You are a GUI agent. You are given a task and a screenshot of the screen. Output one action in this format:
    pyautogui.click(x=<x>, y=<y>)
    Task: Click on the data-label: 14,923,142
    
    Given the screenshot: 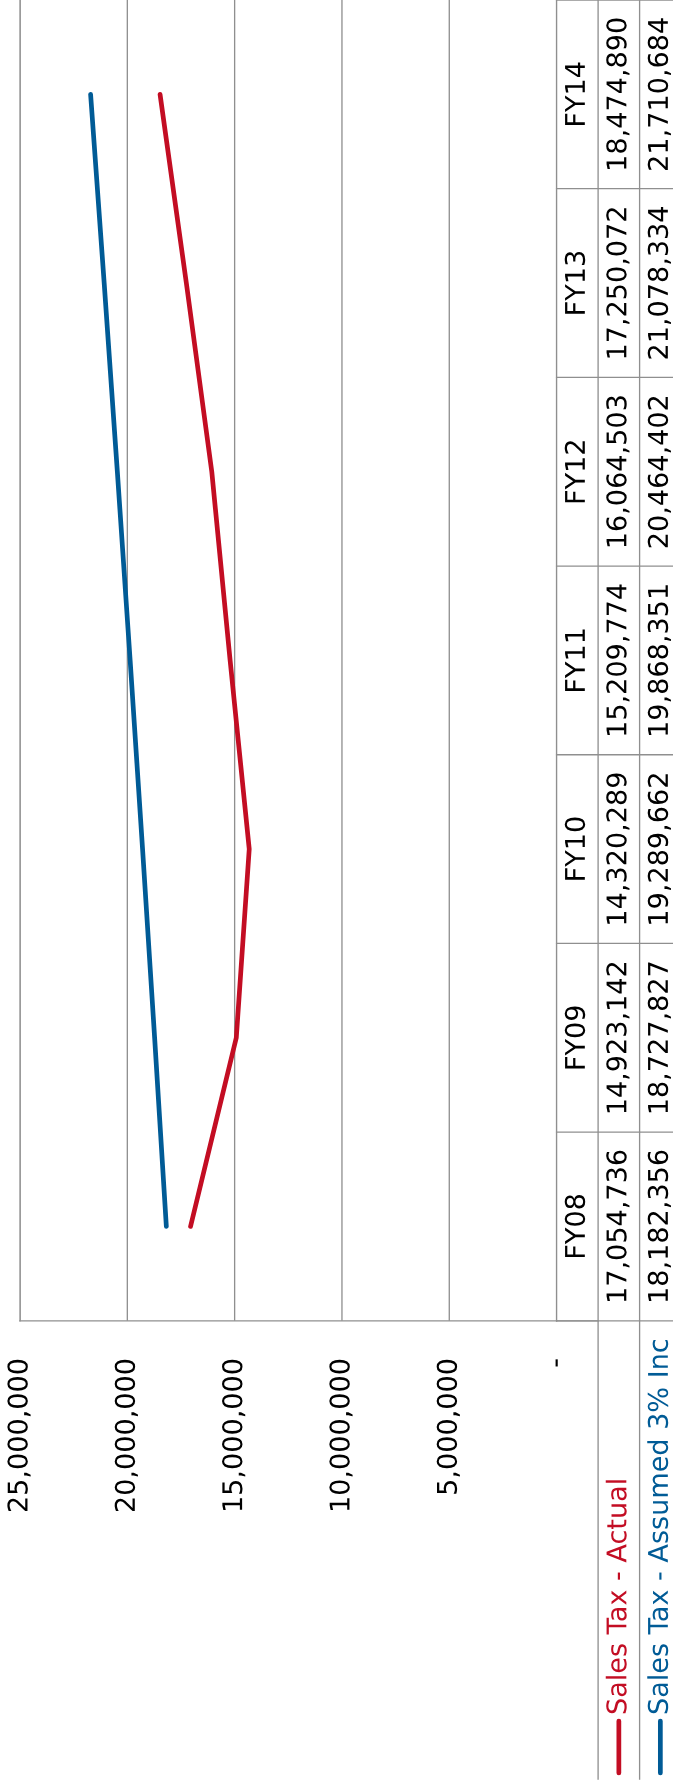 What is the action you would take?
    pyautogui.click(x=618, y=1037)
    